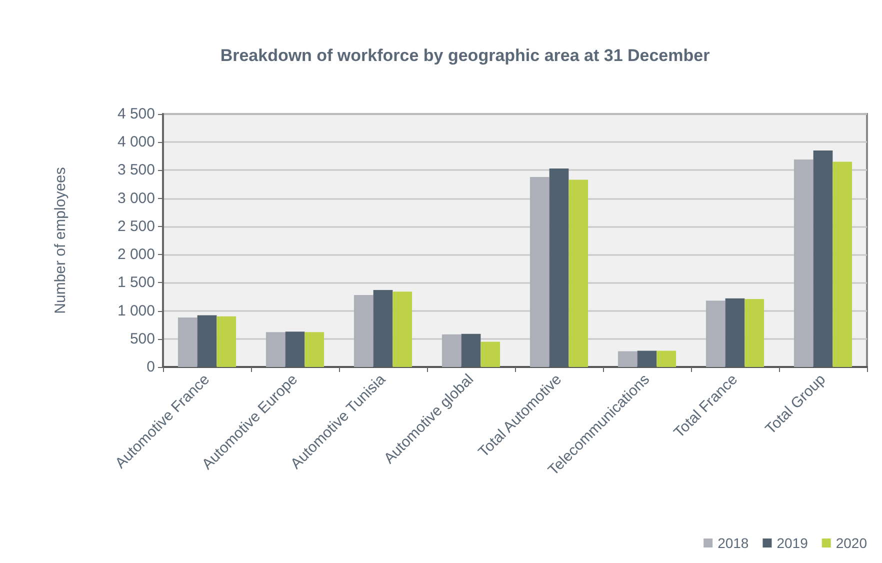  Describe the element at coordinates (852, 543) in the screenshot. I see `legend-label: 2020` at that location.